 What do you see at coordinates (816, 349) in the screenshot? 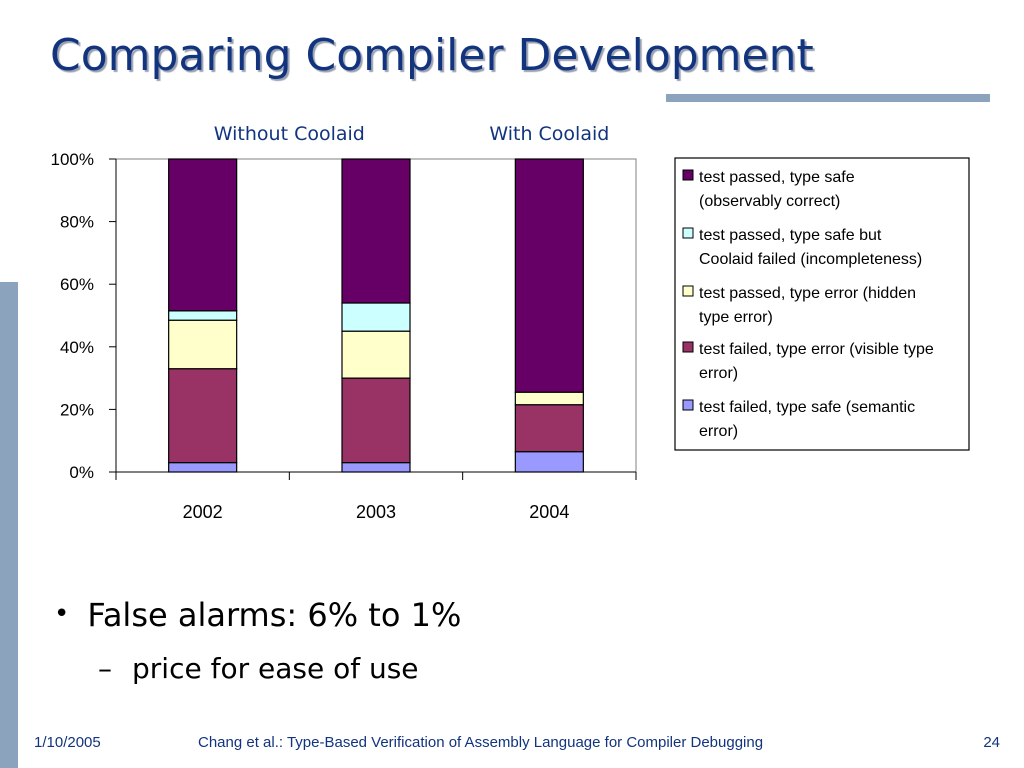
I see `legend-label: test failed, type error (visible type` at bounding box center [816, 349].